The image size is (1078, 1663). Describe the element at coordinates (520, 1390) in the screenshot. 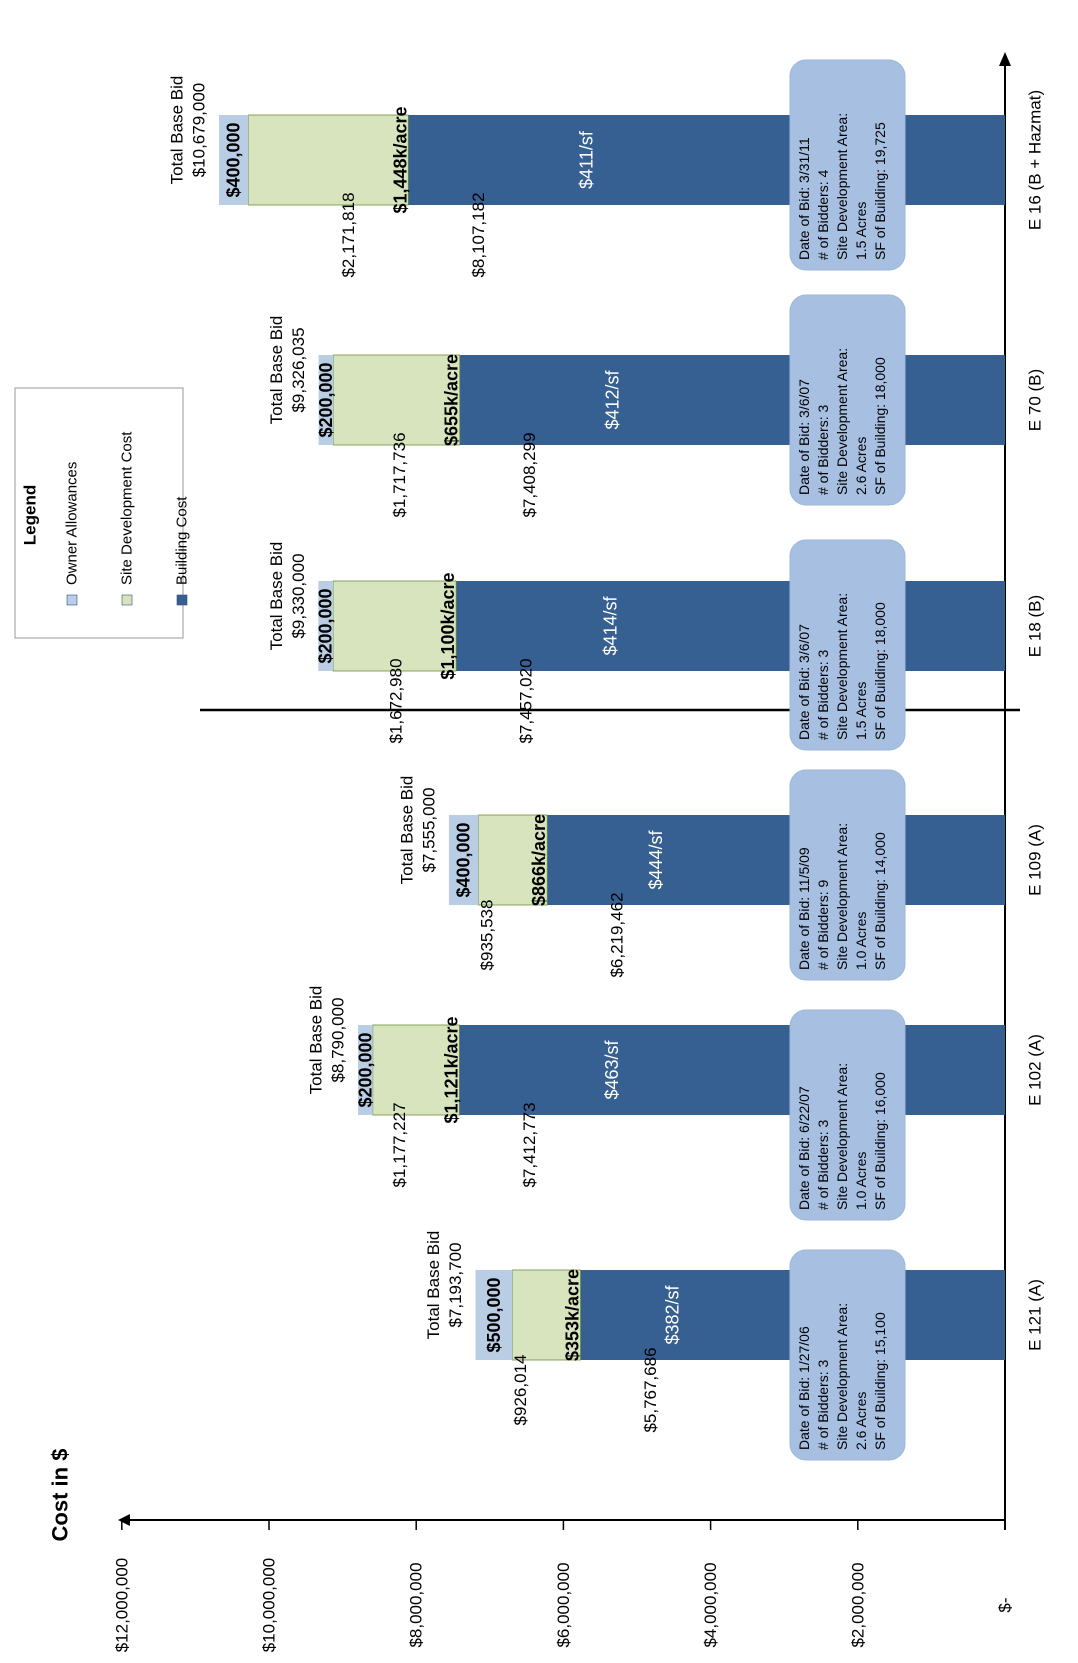

I see `site-value-label: $926,014` at that location.